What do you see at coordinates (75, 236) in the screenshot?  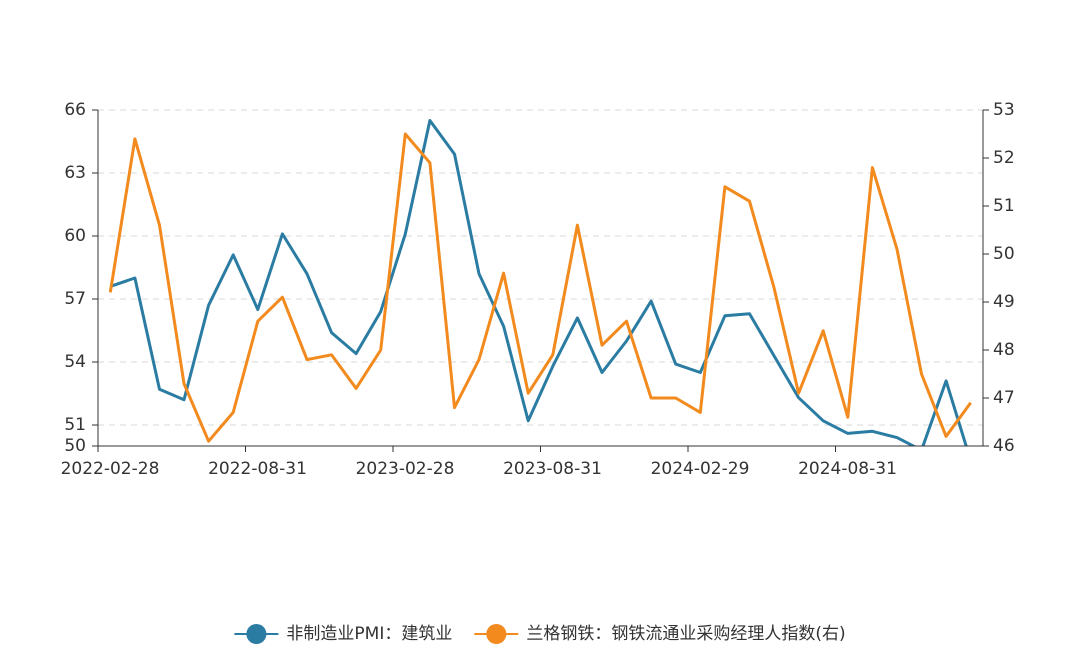 I see `y-tick-label: 60` at bounding box center [75, 236].